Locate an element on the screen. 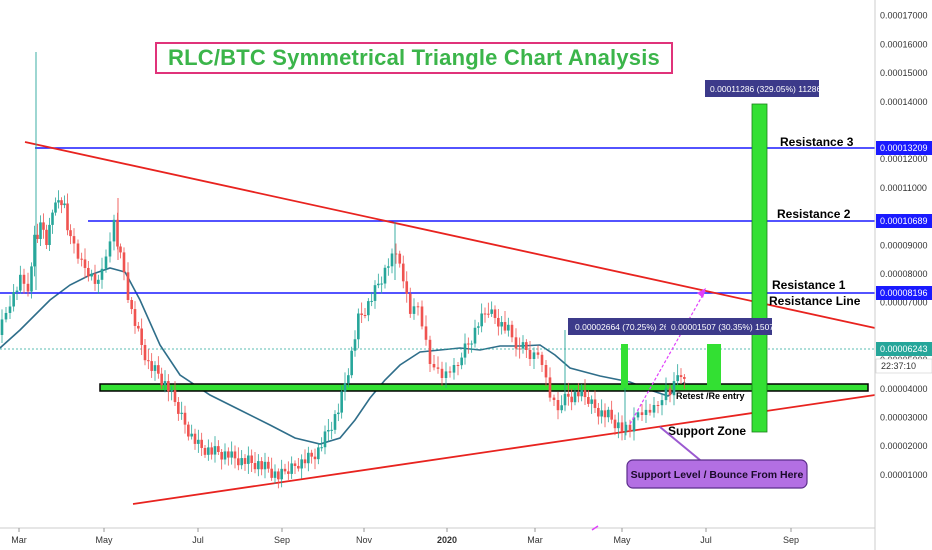 This screenshot has width=932, height=550. measure-box-1-text: 0.00002664 (70.25%) 26 is located at coordinates (622, 327).